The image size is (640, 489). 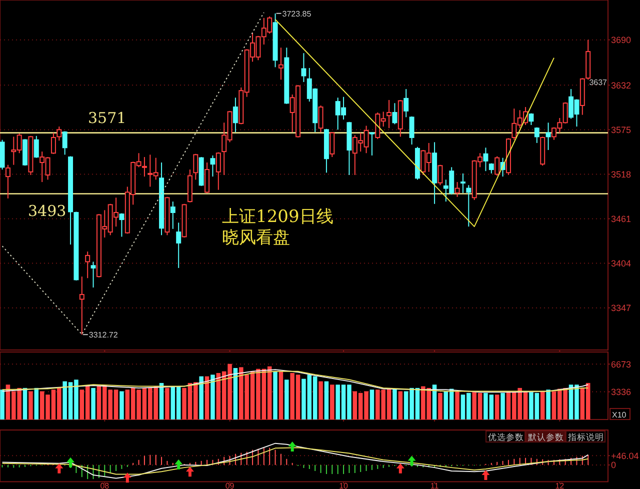 What do you see at coordinates (297, 13) in the screenshot?
I see `annotation: 3723.85` at bounding box center [297, 13].